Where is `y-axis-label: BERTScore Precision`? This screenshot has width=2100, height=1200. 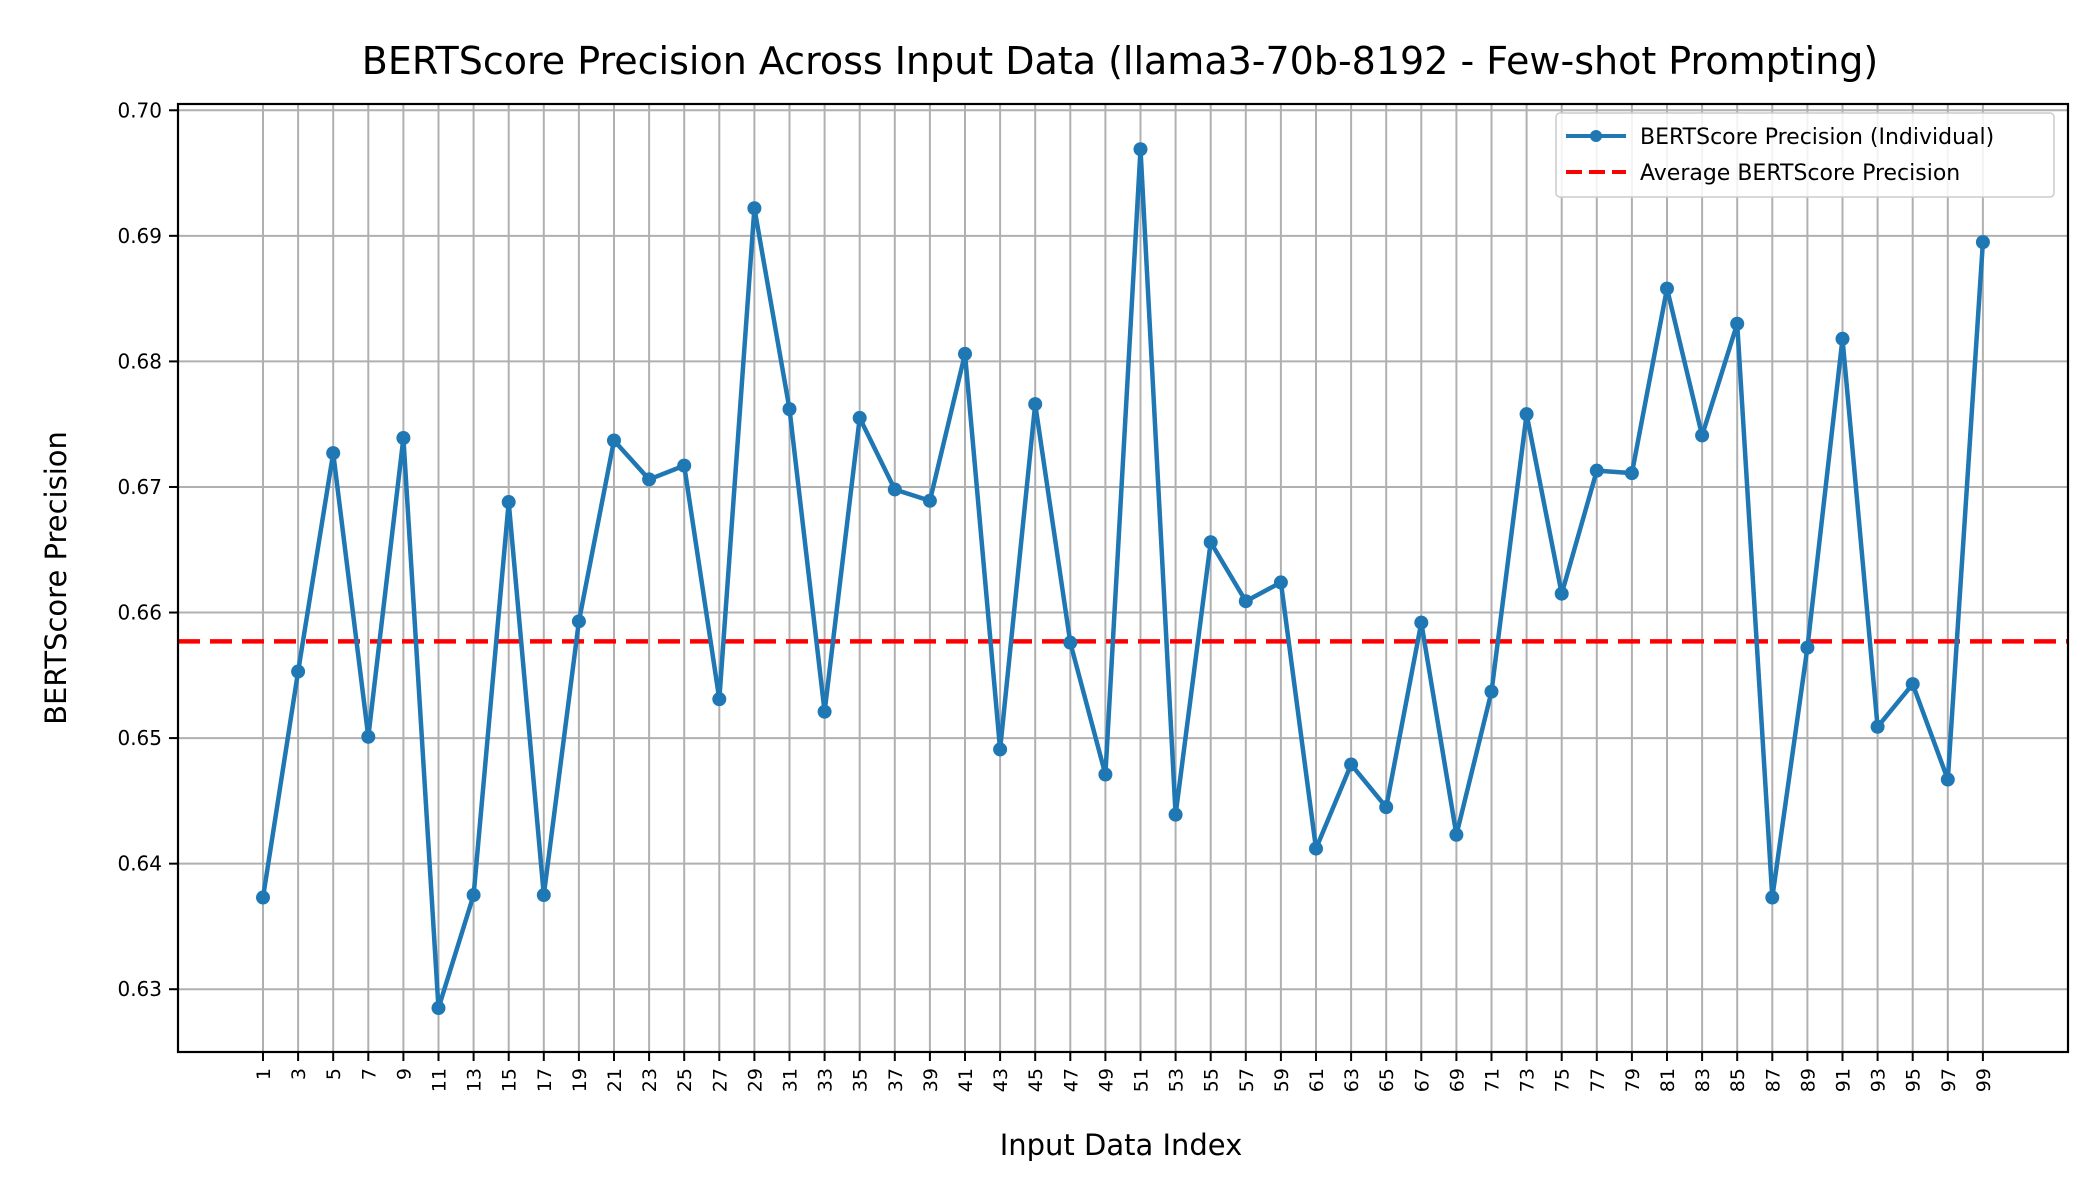
y-axis-label: BERTScore Precision is located at coordinates (56, 578).